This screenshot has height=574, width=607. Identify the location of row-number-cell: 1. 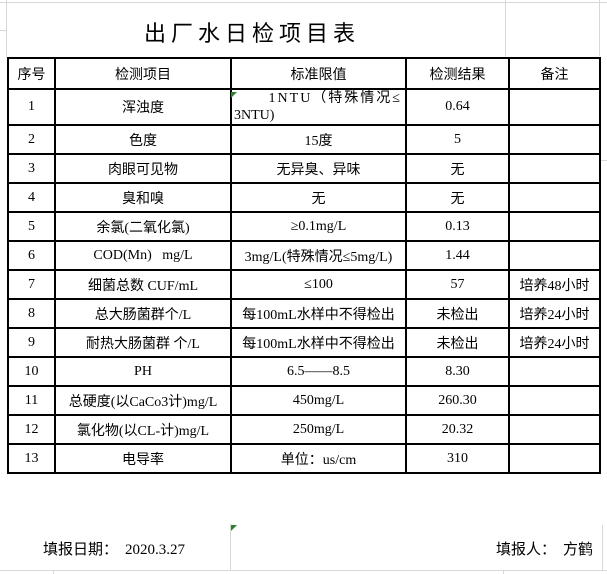
(31, 107).